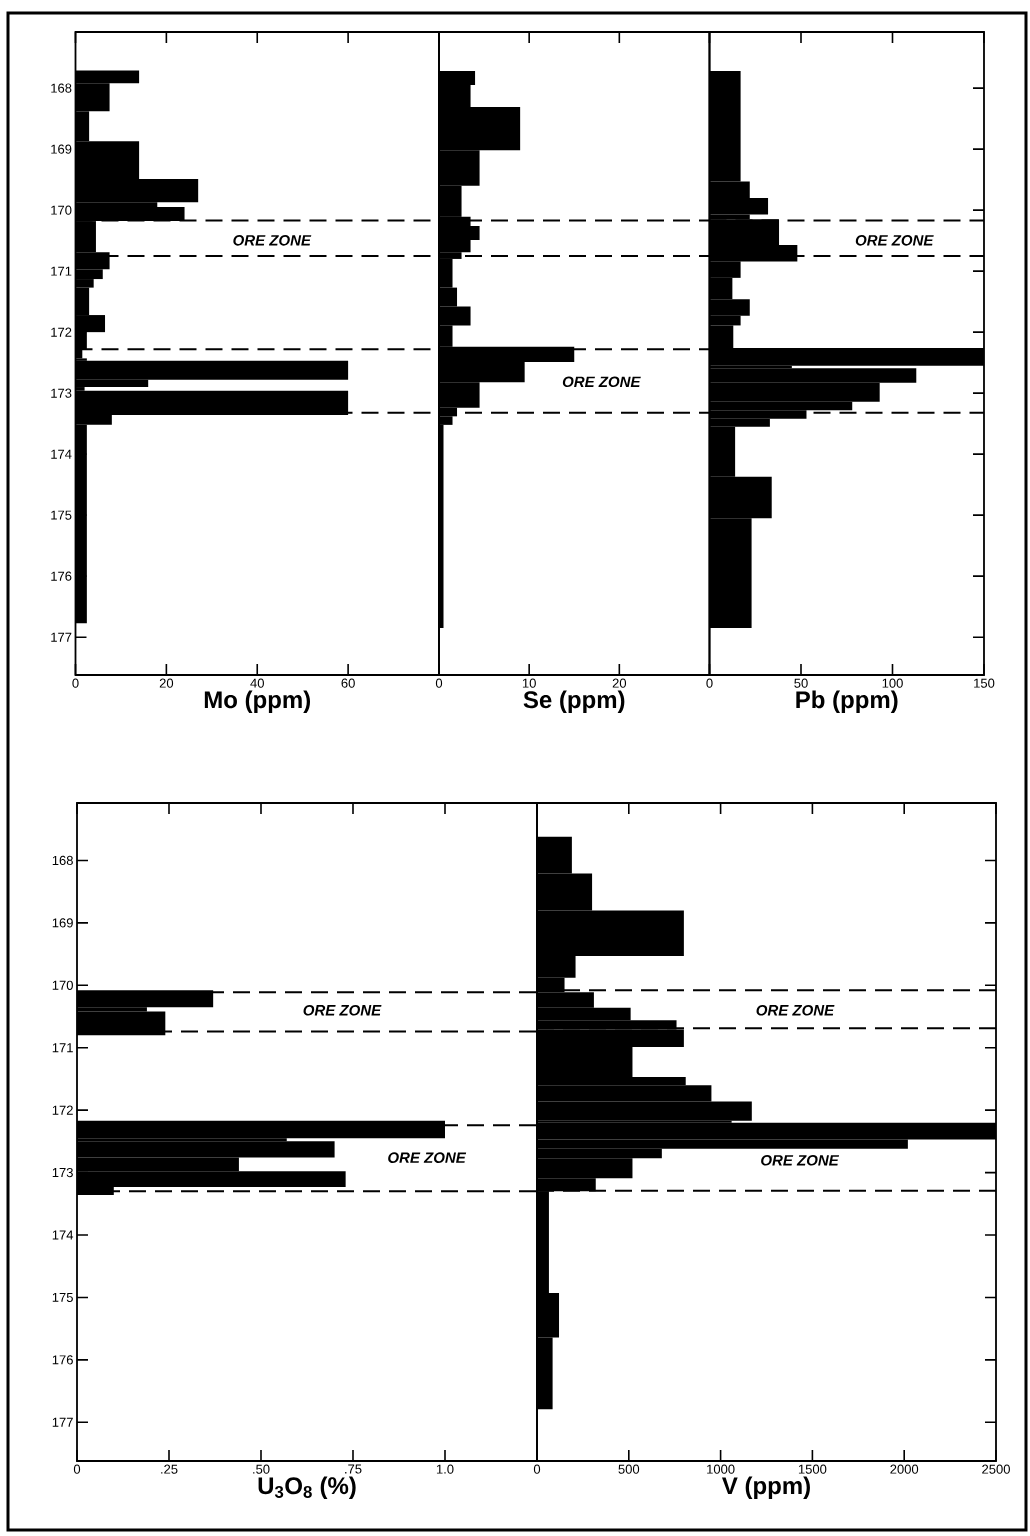 The image size is (1030, 1536). I want to click on x-tick-label: 10, so click(529, 683).